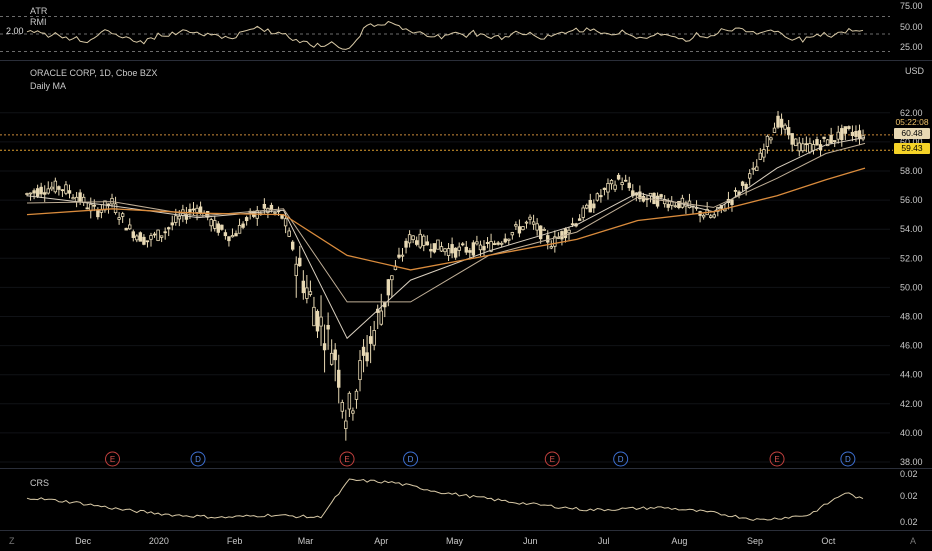  What do you see at coordinates (911, 113) in the screenshot?
I see `y-tick-label: 62.00` at bounding box center [911, 113].